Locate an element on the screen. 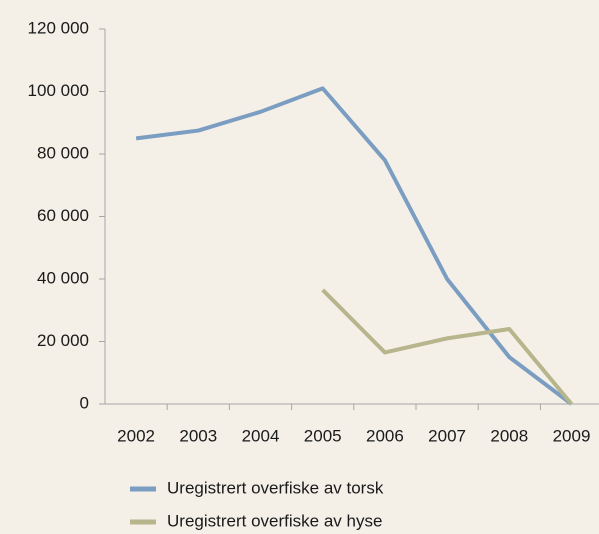  x-tick-label: 2009 is located at coordinates (572, 435).